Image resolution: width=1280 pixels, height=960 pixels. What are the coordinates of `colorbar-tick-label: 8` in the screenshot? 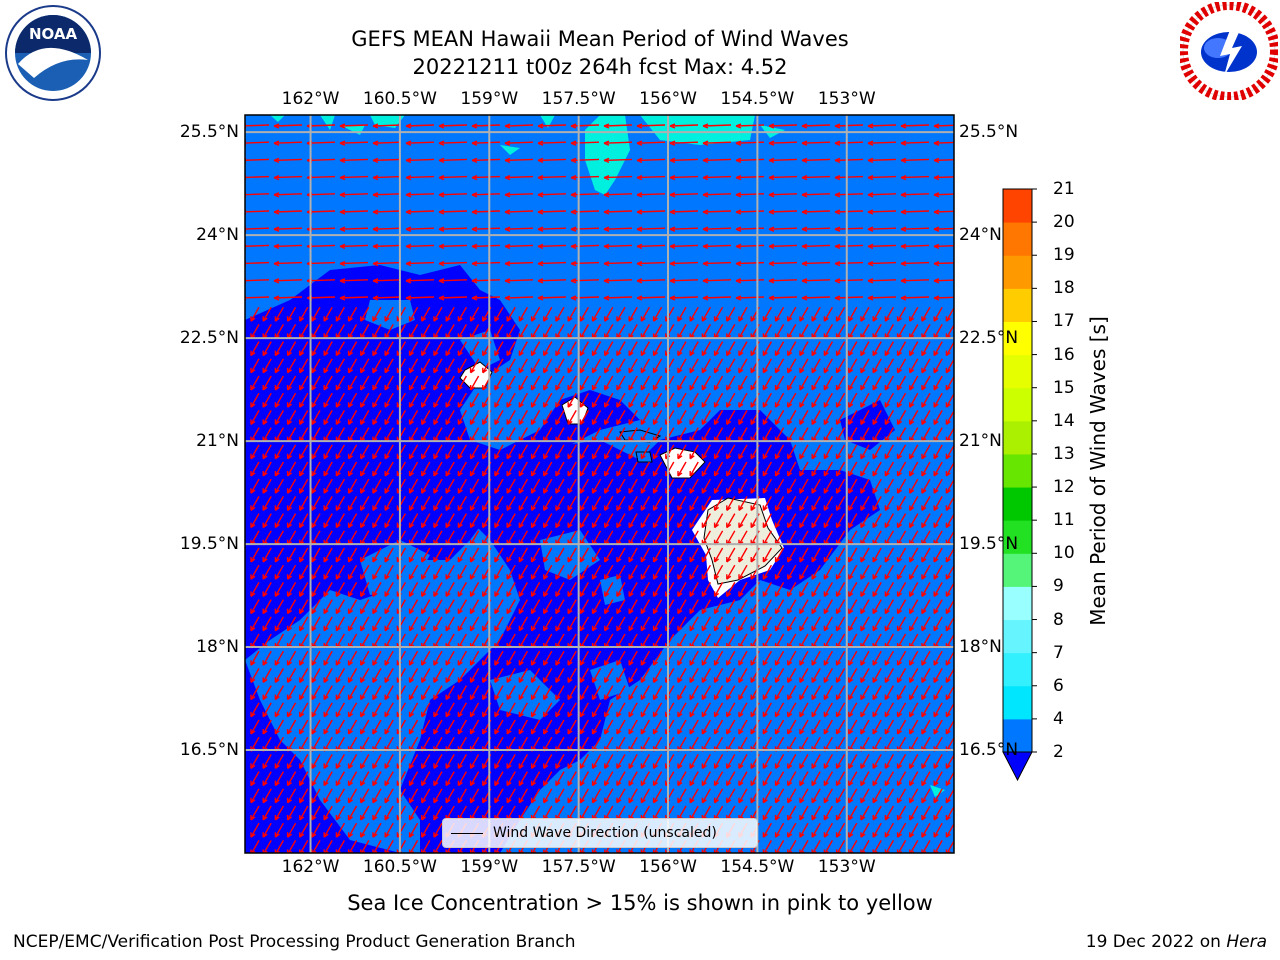 It's located at (1058, 619).